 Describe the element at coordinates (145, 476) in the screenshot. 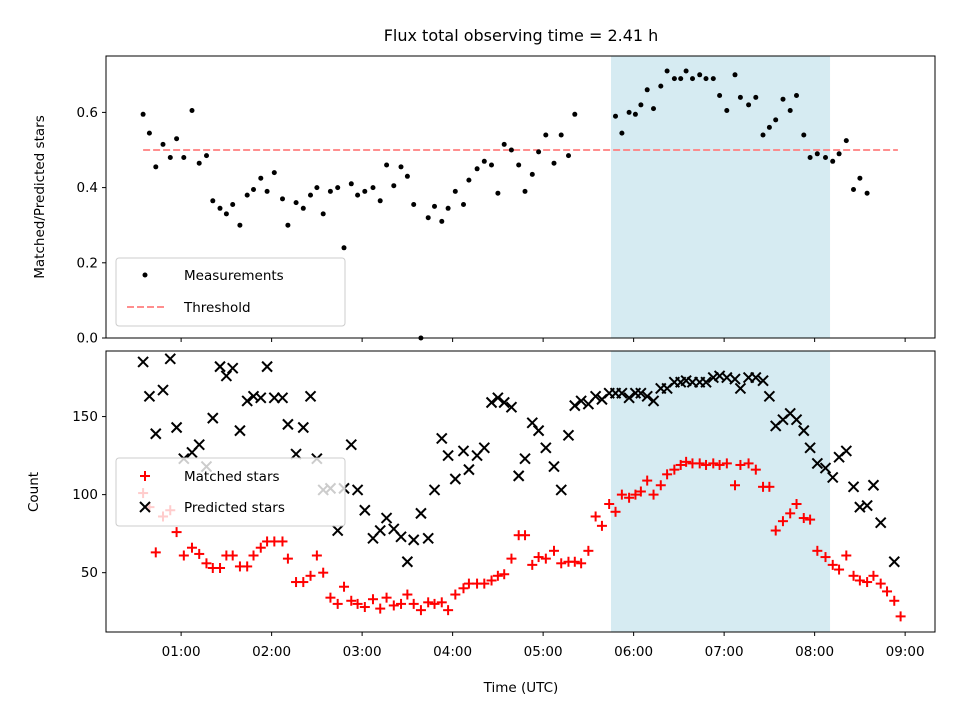

I see `legend-matched-marker` at that location.